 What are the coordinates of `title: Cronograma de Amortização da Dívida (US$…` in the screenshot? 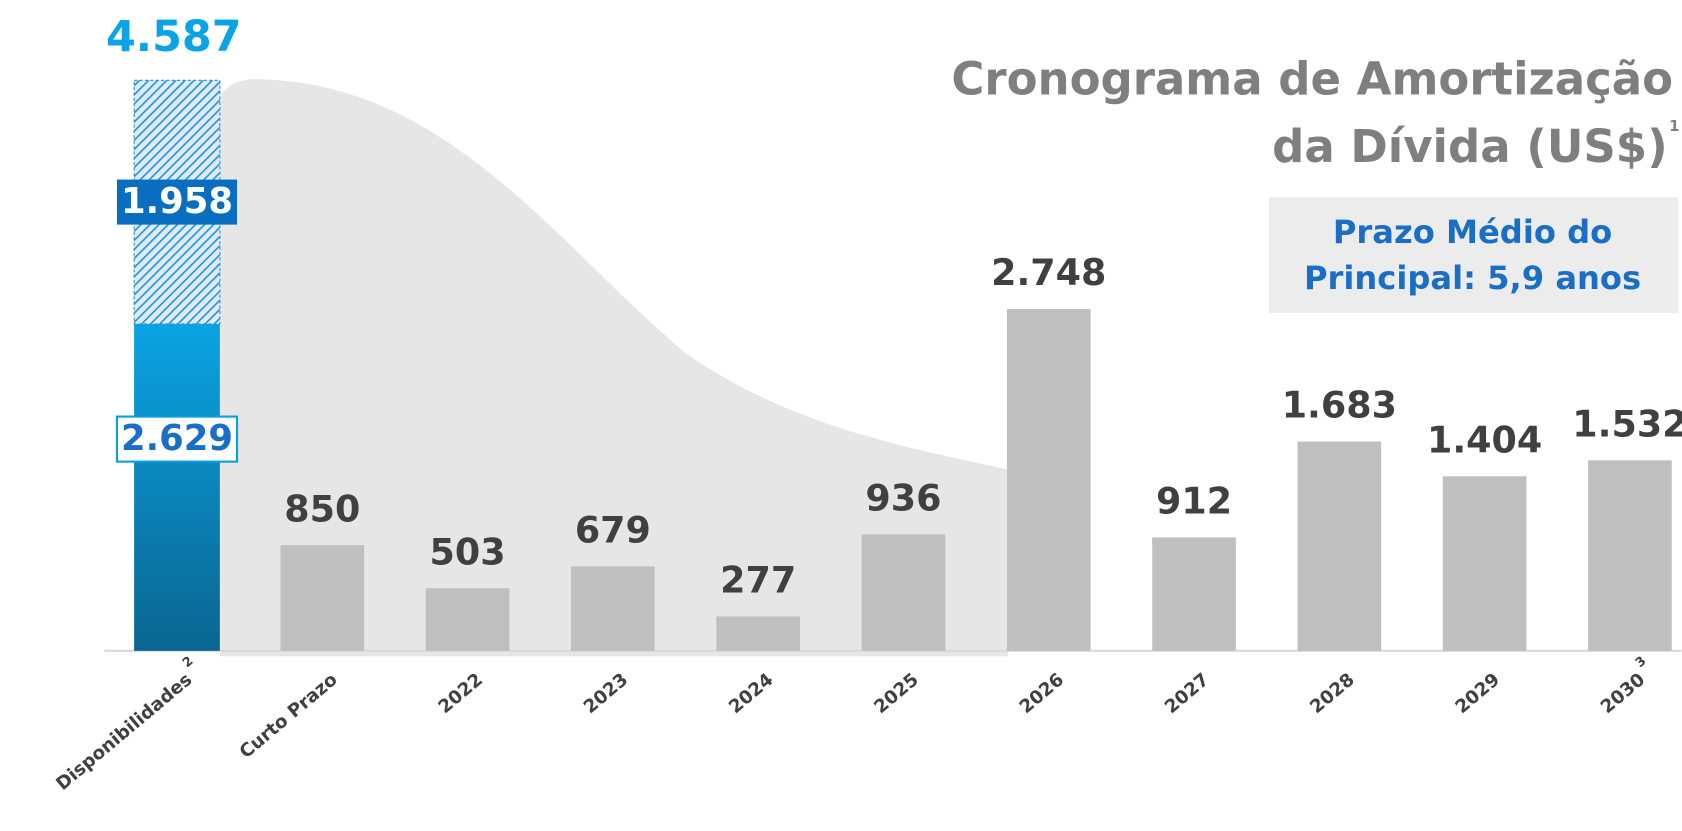 It's located at (1315, 113).